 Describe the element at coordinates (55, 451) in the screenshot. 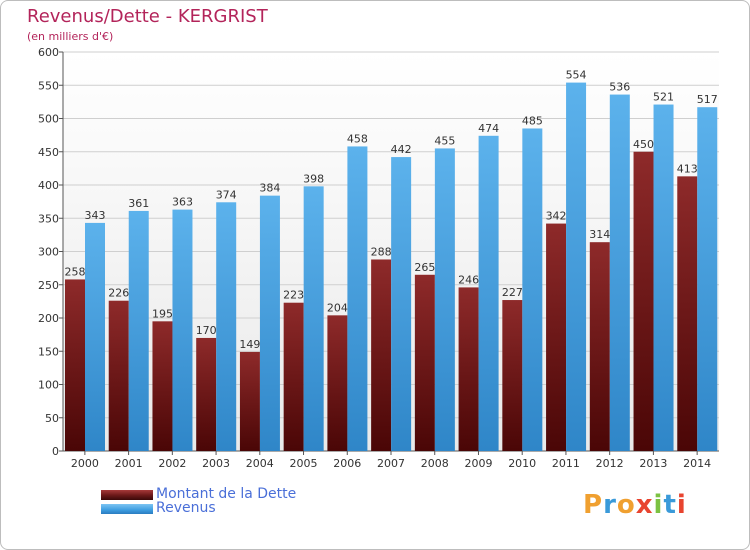

I see `y-tick-label: 0` at that location.